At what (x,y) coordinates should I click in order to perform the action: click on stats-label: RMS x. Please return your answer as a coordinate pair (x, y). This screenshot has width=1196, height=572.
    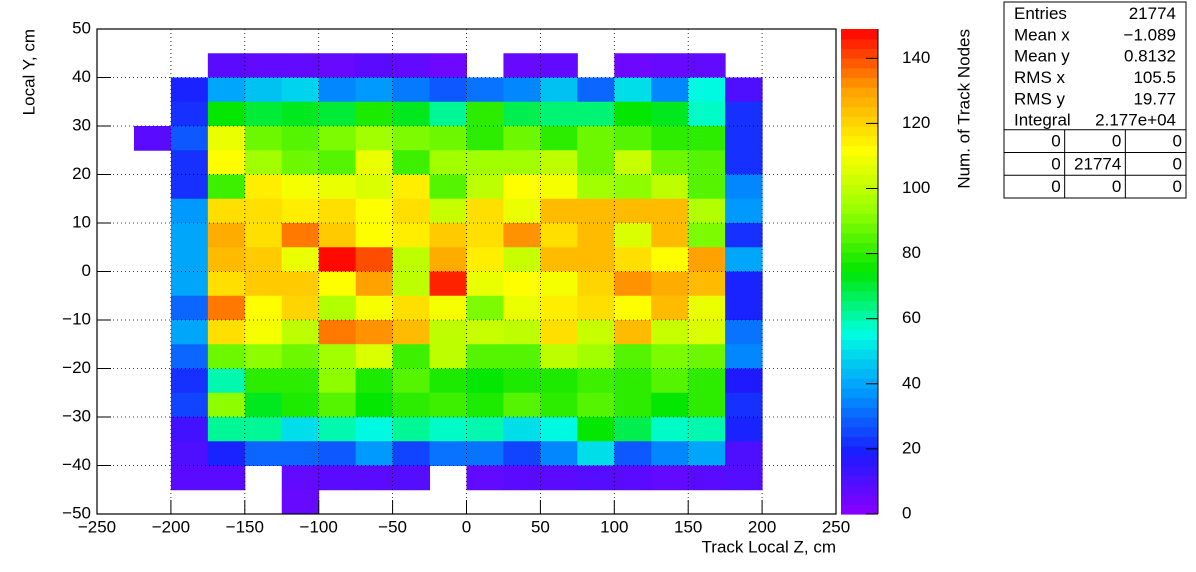
    Looking at the image, I should click on (1040, 77).